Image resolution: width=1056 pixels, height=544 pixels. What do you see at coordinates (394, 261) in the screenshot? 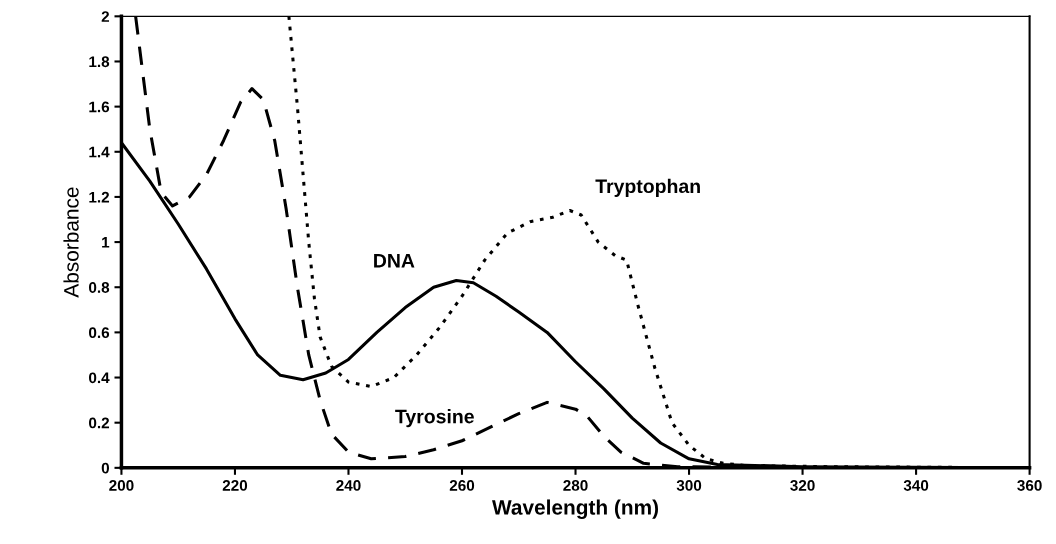
I see `series-label: DNA` at bounding box center [394, 261].